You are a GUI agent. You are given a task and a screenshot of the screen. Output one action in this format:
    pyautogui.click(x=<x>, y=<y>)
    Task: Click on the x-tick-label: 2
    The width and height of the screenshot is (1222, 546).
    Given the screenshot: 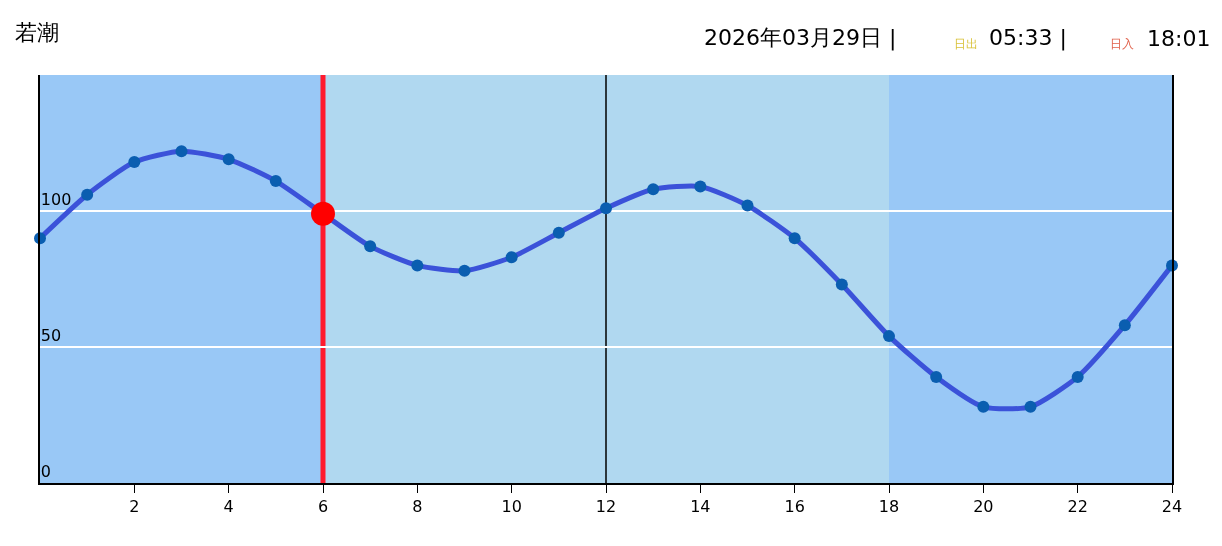 What is the action you would take?
    pyautogui.click(x=134, y=507)
    